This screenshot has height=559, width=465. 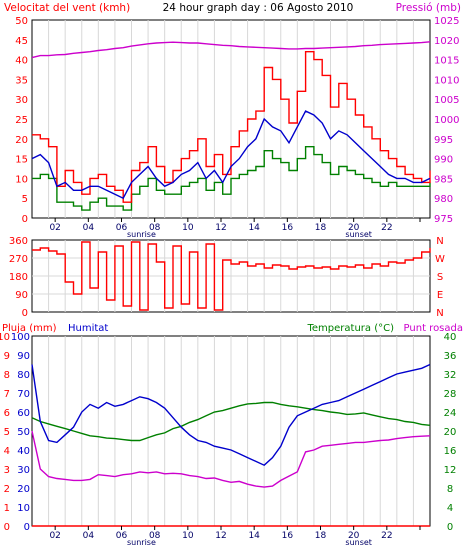 I want to click on wind-axis-title: Velocitat del vent (kmh), so click(x=67, y=8).